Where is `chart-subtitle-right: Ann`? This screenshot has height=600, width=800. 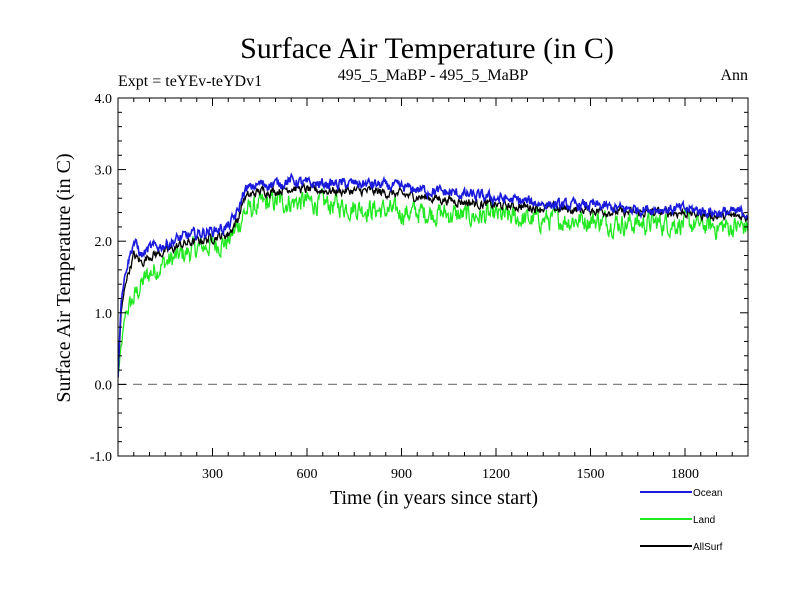
chart-subtitle-right: Ann is located at coordinates (734, 75).